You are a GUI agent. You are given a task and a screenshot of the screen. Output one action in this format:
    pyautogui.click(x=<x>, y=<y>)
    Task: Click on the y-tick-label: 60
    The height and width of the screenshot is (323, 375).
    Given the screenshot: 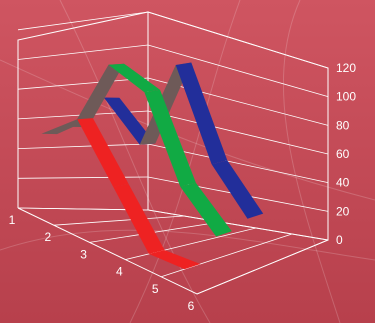 What is the action you would take?
    pyautogui.click(x=343, y=154)
    